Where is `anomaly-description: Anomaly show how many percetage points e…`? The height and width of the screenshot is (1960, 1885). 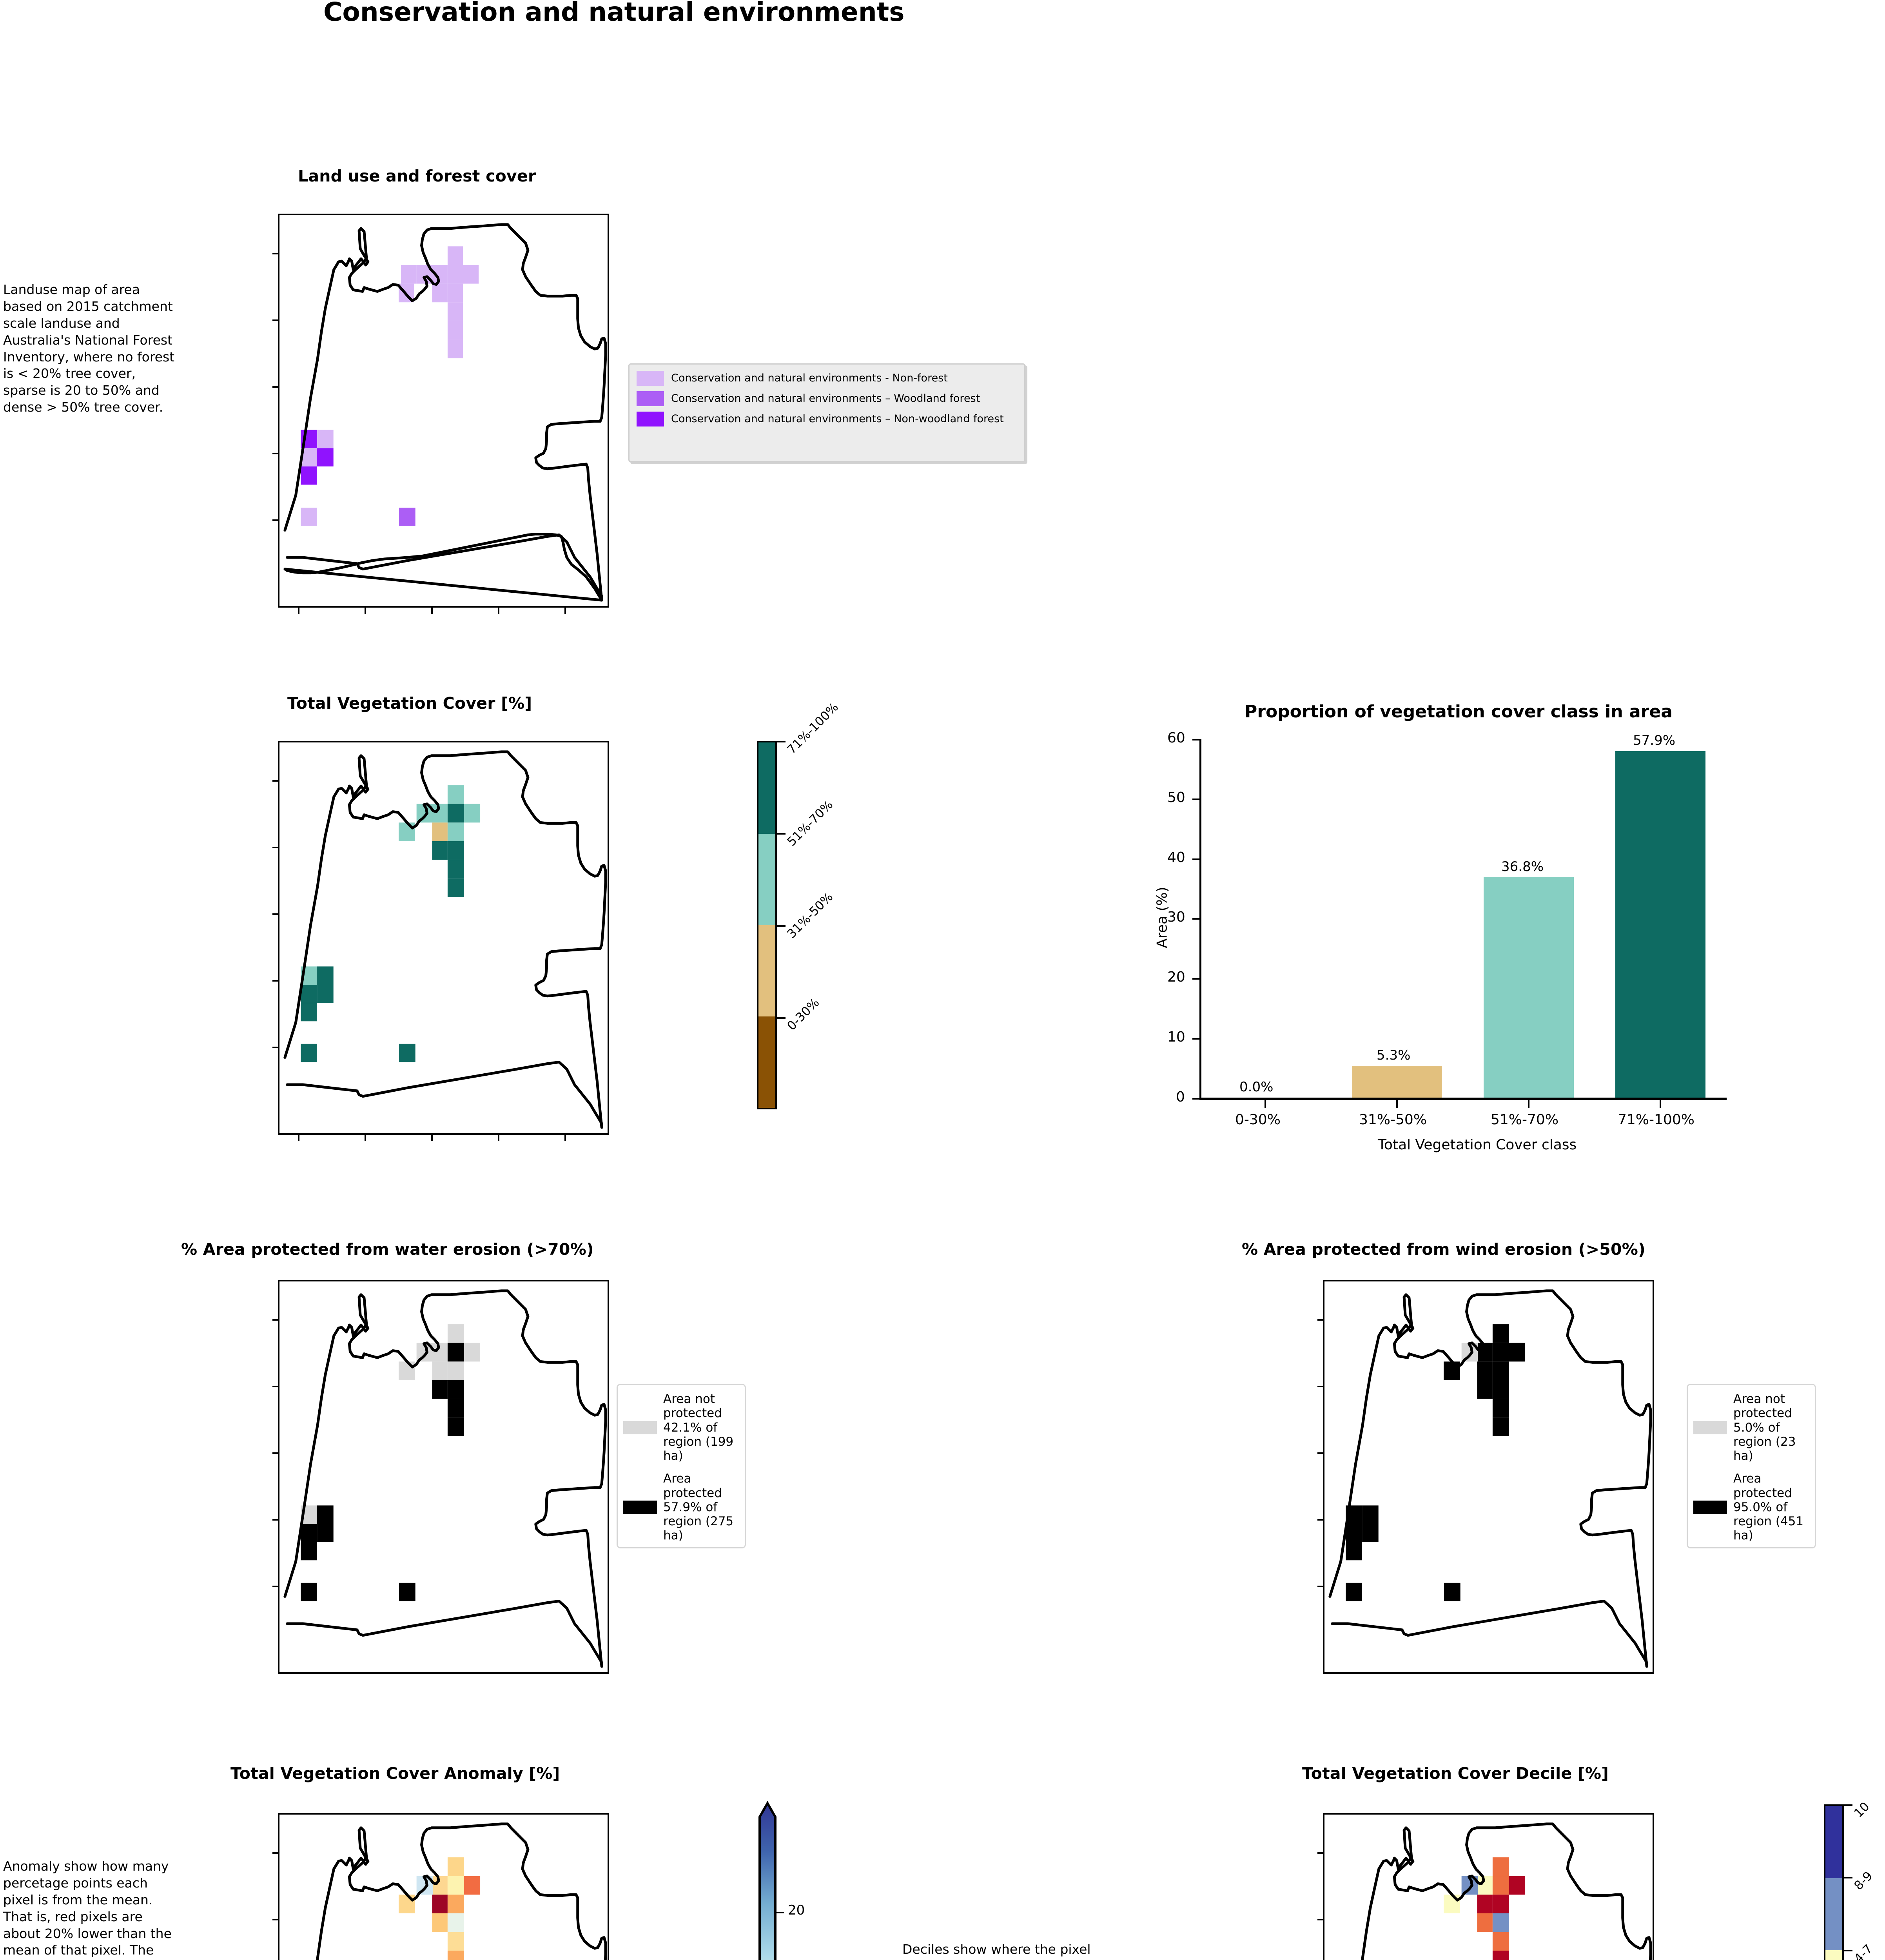
anomaly-description: Anomaly show how many percetage points e… is located at coordinates (91, 1909).